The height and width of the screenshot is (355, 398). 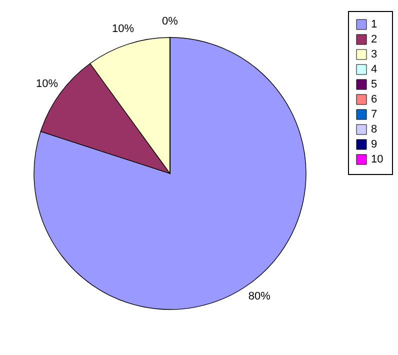 I want to click on legend-label: 7, so click(x=374, y=114).